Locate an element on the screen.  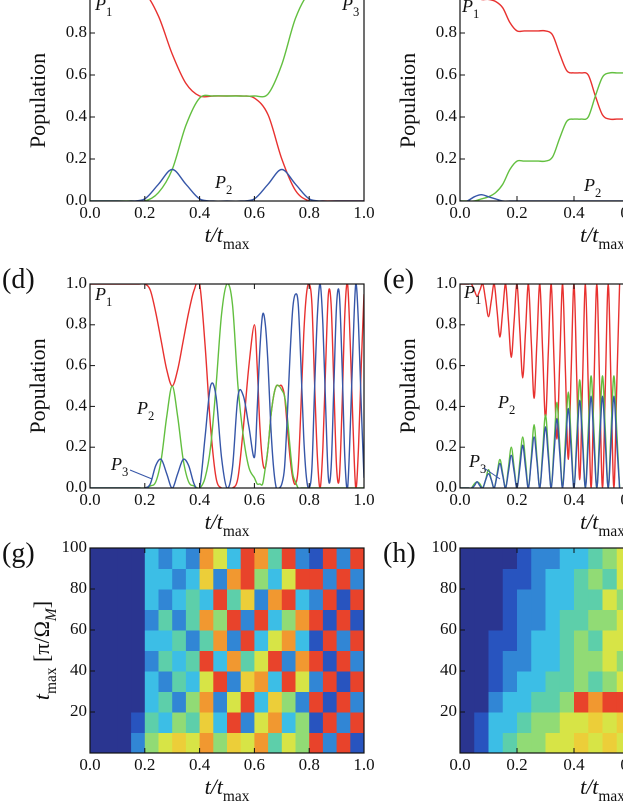
annotation: P1 is located at coordinates (103, 9).